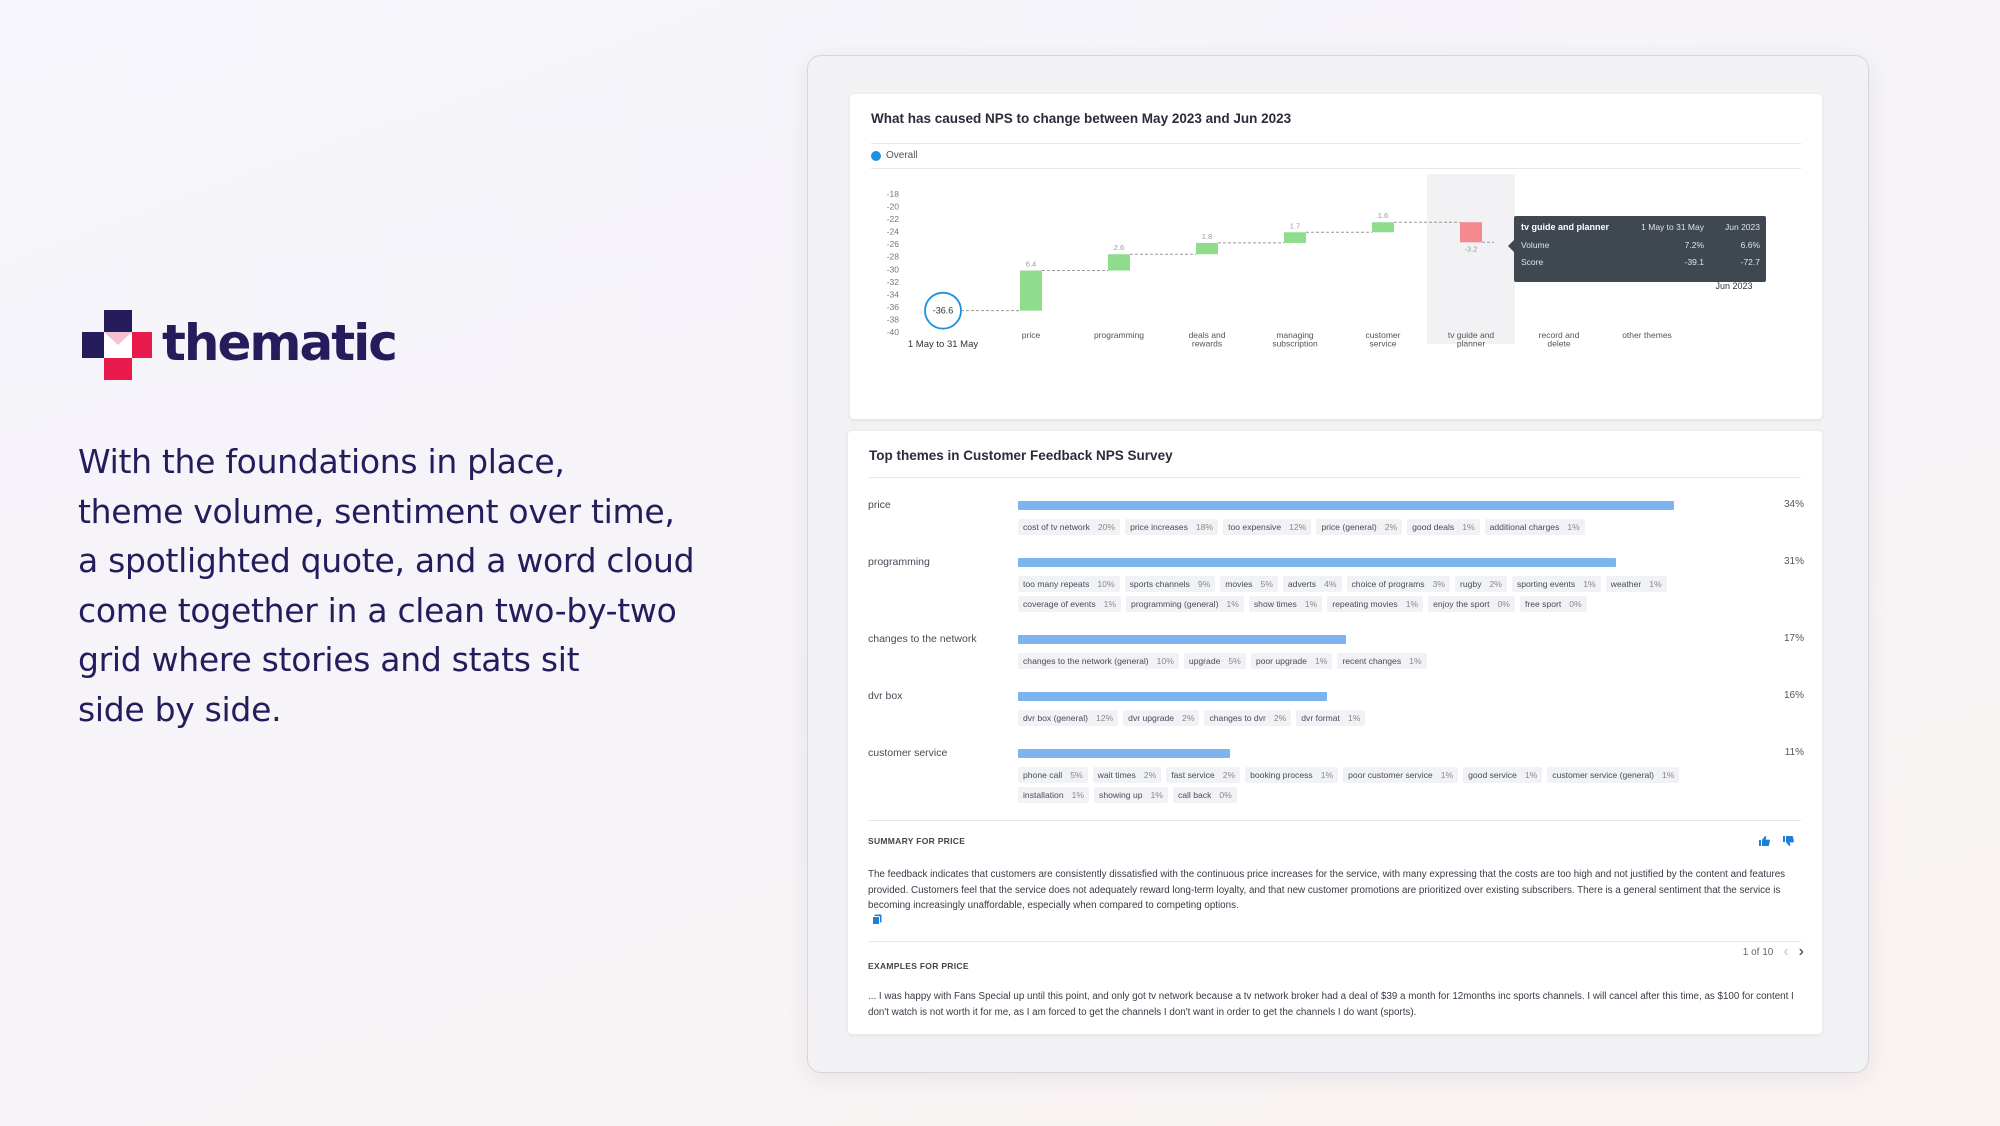 This screenshot has height=1126, width=2000. What do you see at coordinates (1291, 661) in the screenshot?
I see `subtheme-chip: poor upgrade 1%` at bounding box center [1291, 661].